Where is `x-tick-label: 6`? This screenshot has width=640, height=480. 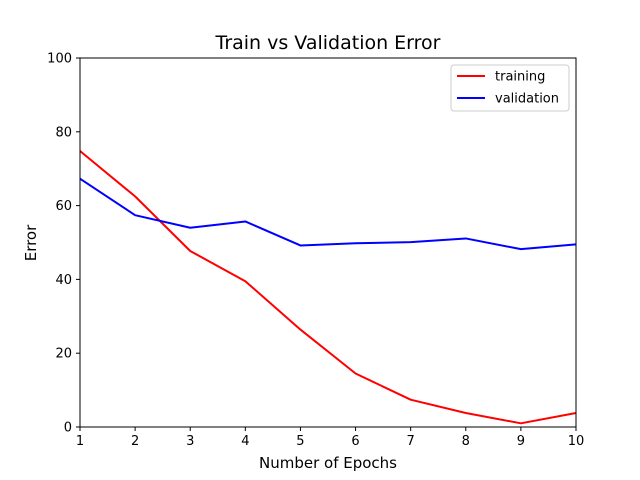 x-tick-label: 6 is located at coordinates (355, 441).